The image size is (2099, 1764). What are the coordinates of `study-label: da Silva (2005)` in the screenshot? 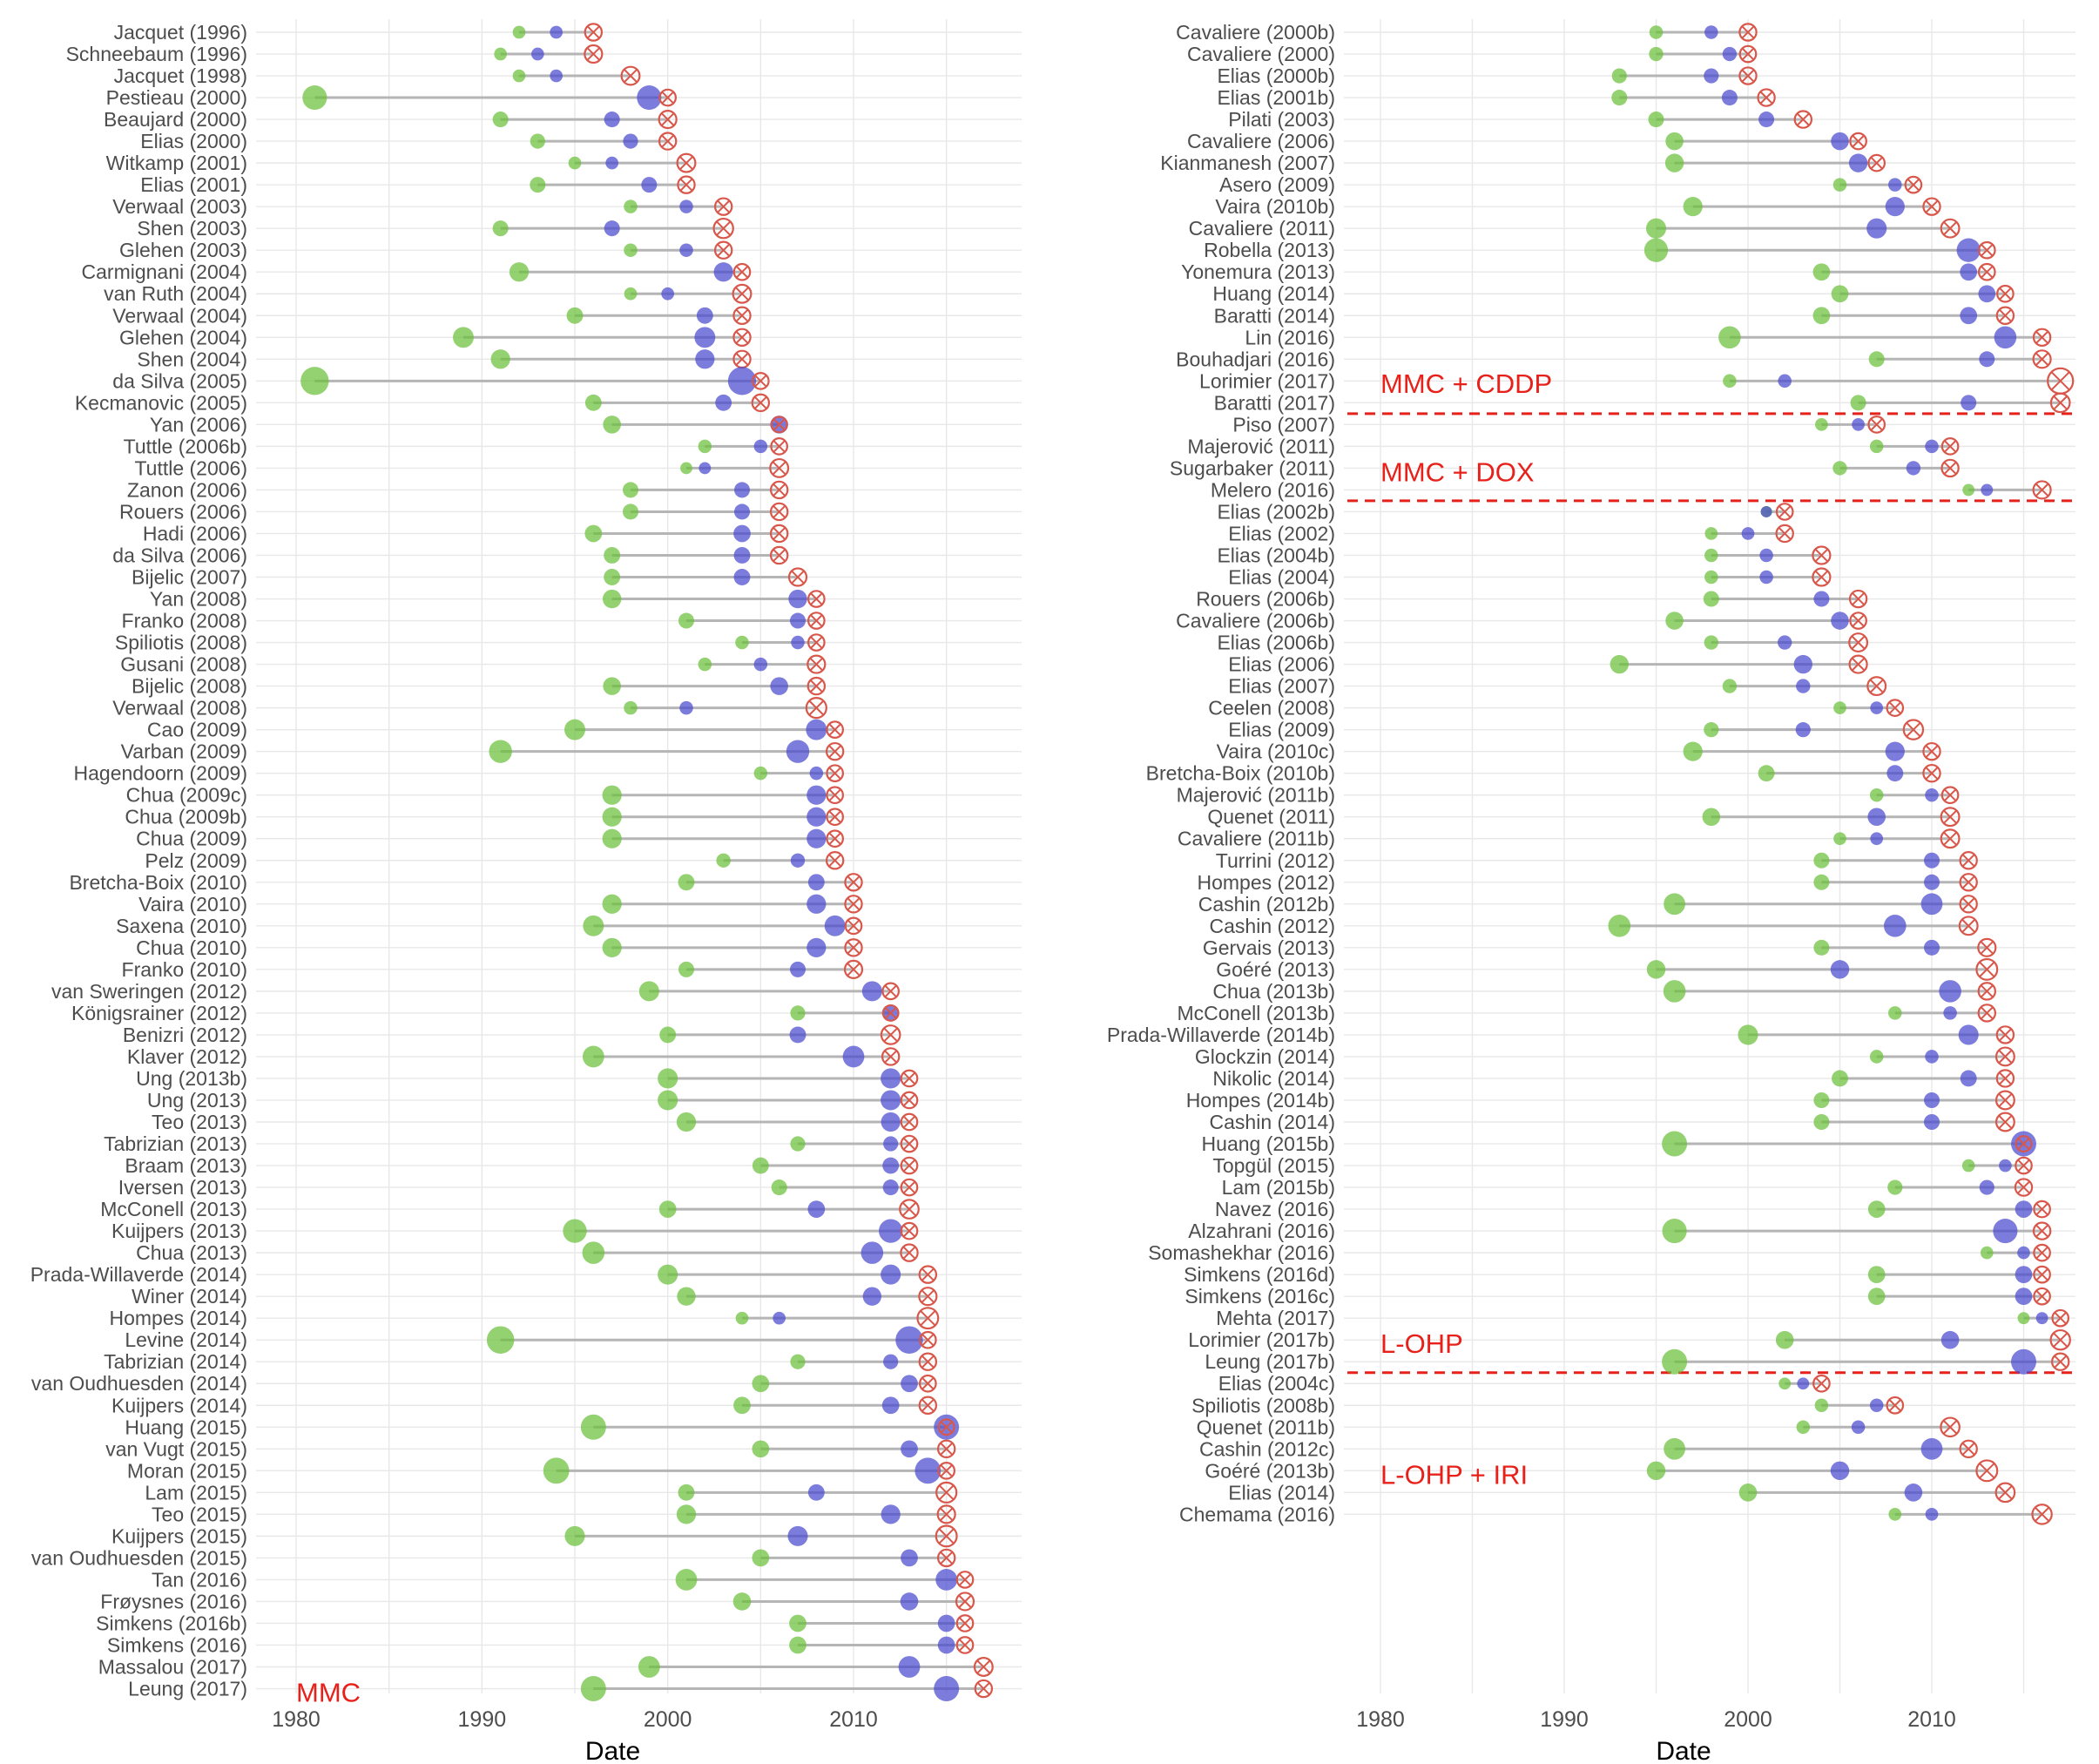 It's located at (179, 380).